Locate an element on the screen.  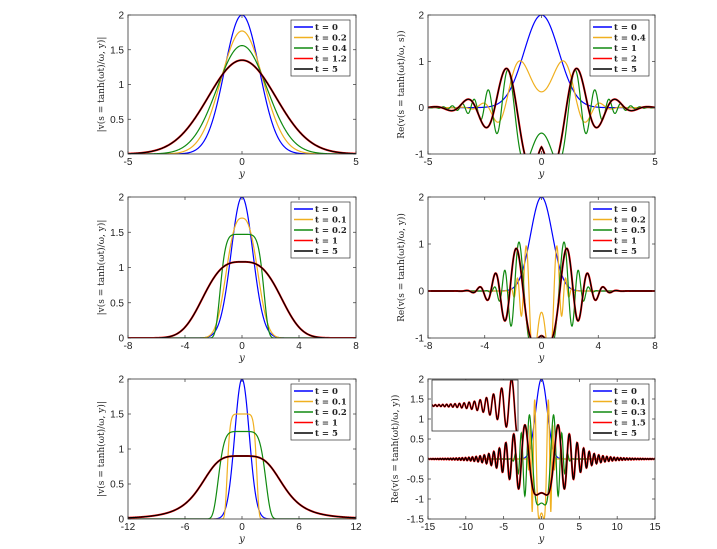
legend-label: t = 1.2 is located at coordinates (331, 60).